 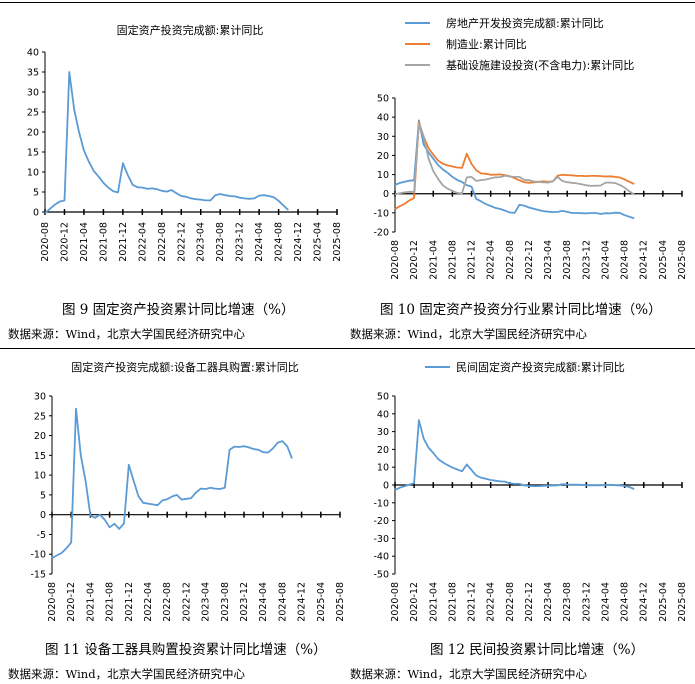 I want to click on caption-fig9: 图 9 固定资产投资累计同比增速（%）, so click(x=178, y=310).